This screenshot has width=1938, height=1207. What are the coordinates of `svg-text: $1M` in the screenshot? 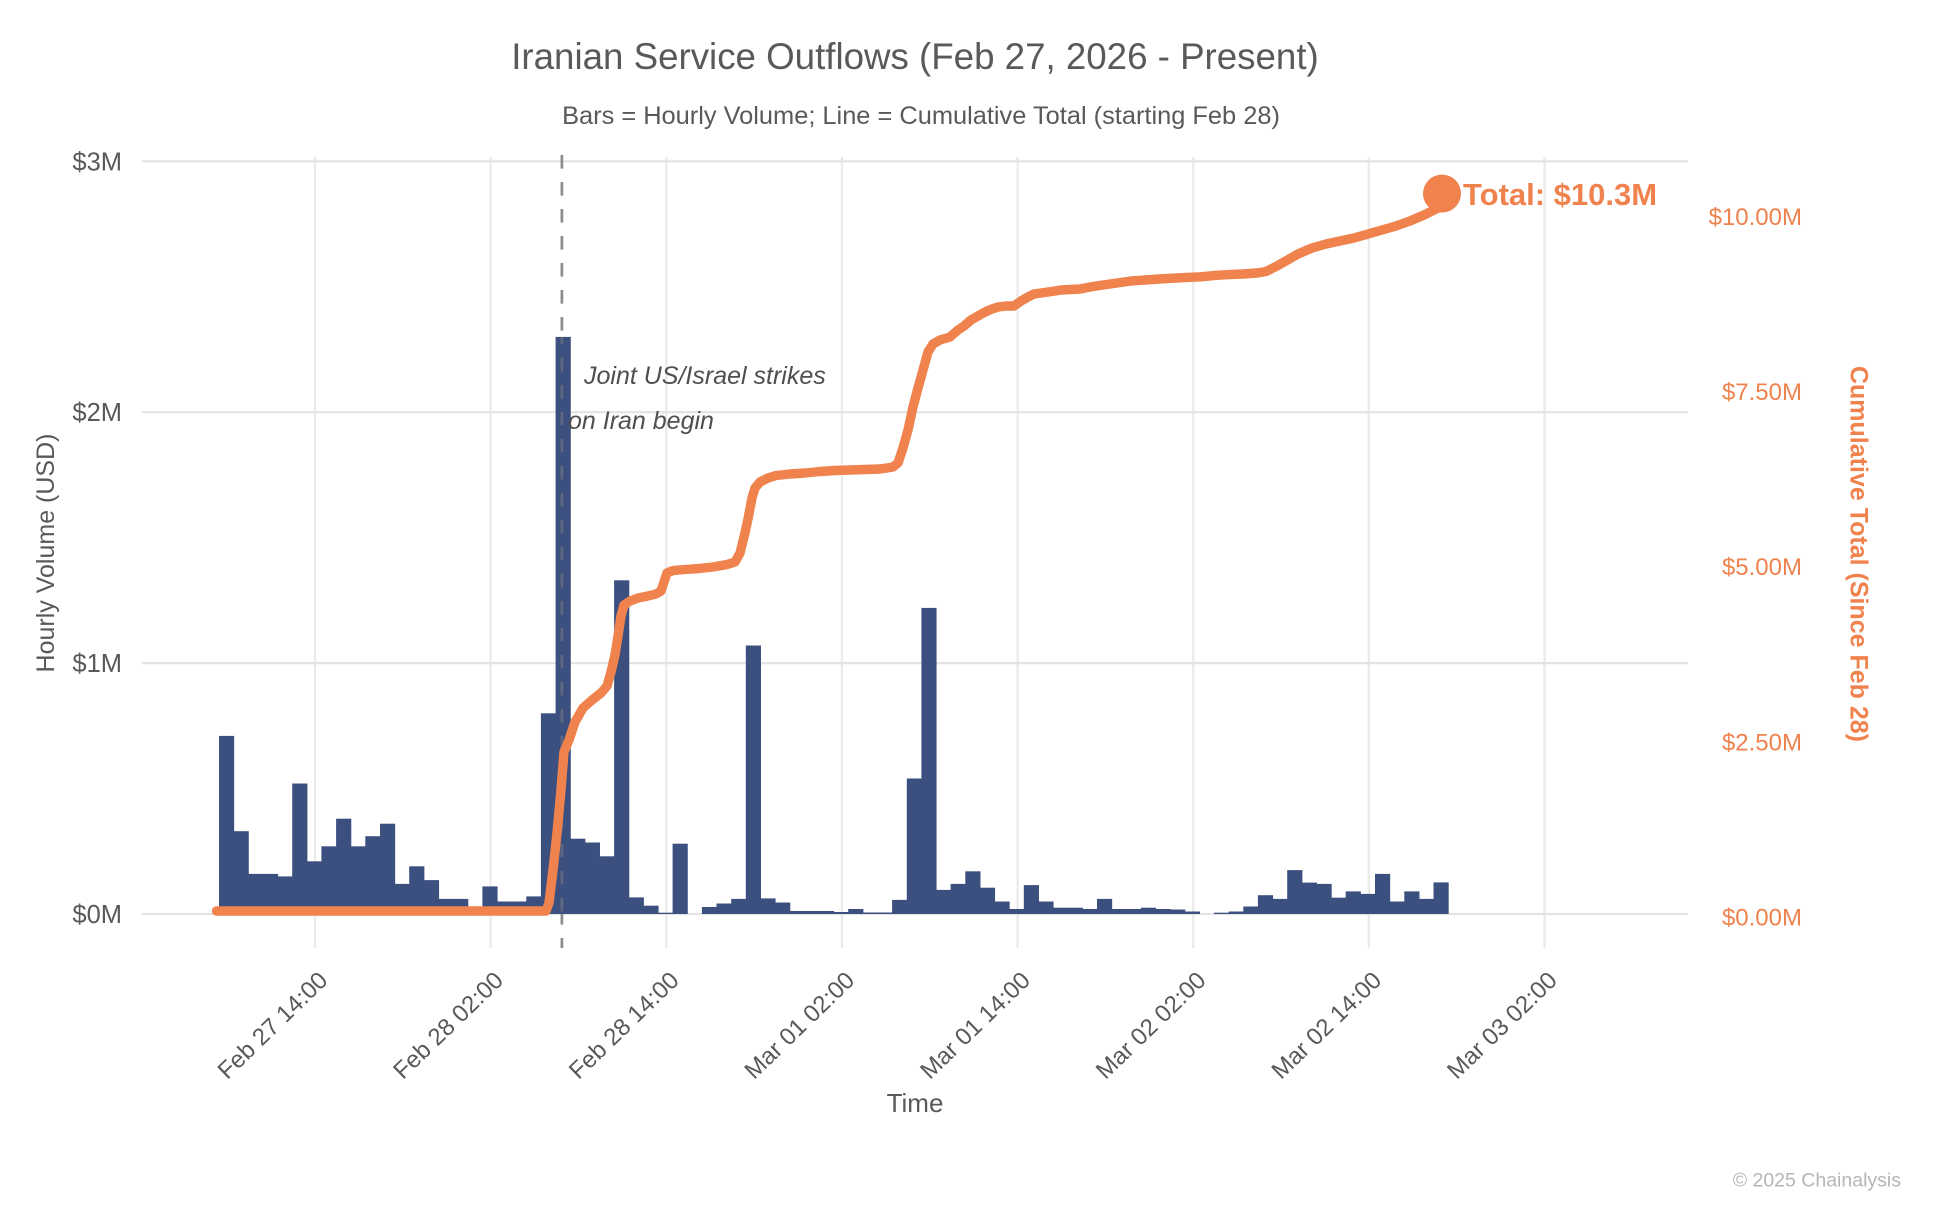 It's located at (97, 664).